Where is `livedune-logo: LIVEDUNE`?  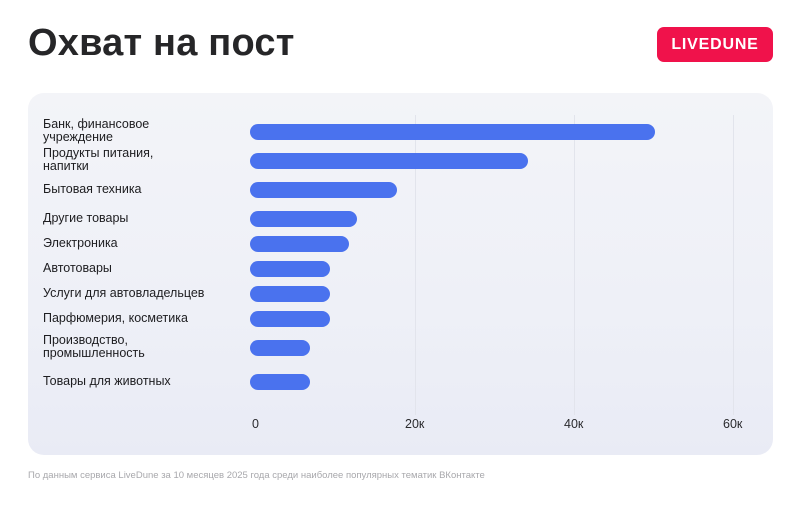
livedune-logo: LIVEDUNE is located at coordinates (715, 44).